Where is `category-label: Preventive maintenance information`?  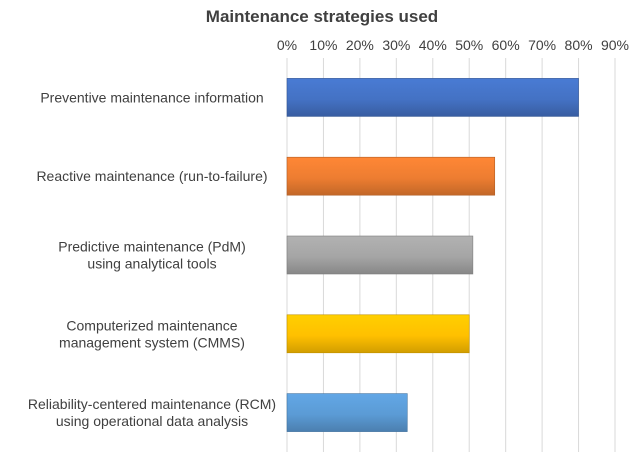
category-label: Preventive maintenance information is located at coordinates (151, 97).